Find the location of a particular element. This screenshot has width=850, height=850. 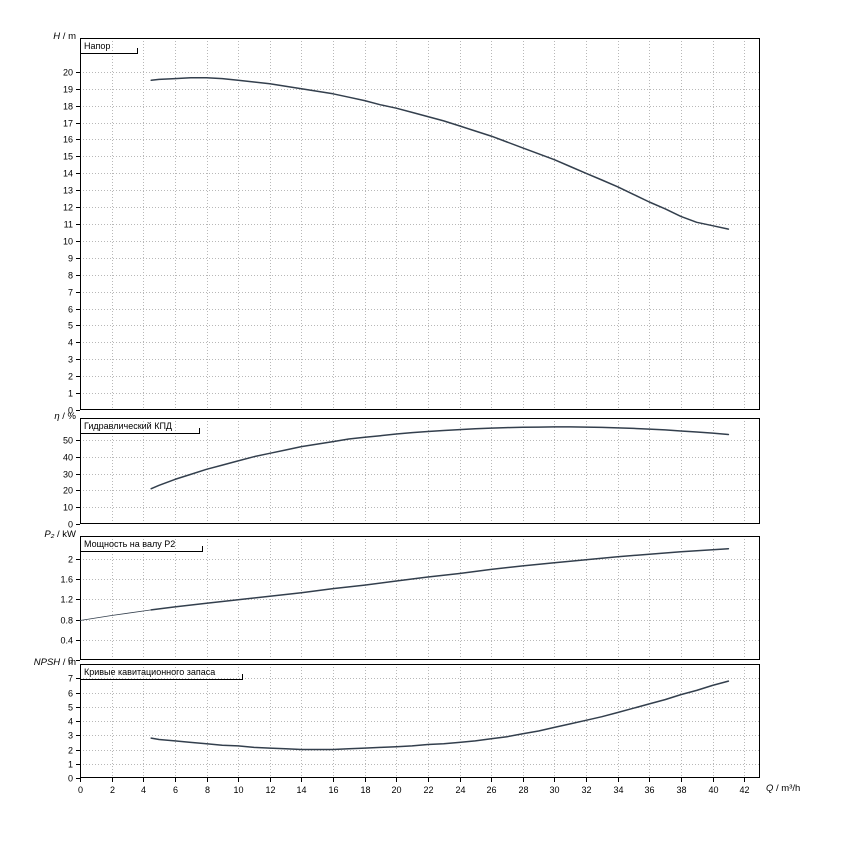

shaft-power-chart: 0 0.4 0.8 1.2 1.6 2 is located at coordinates (410, 601).